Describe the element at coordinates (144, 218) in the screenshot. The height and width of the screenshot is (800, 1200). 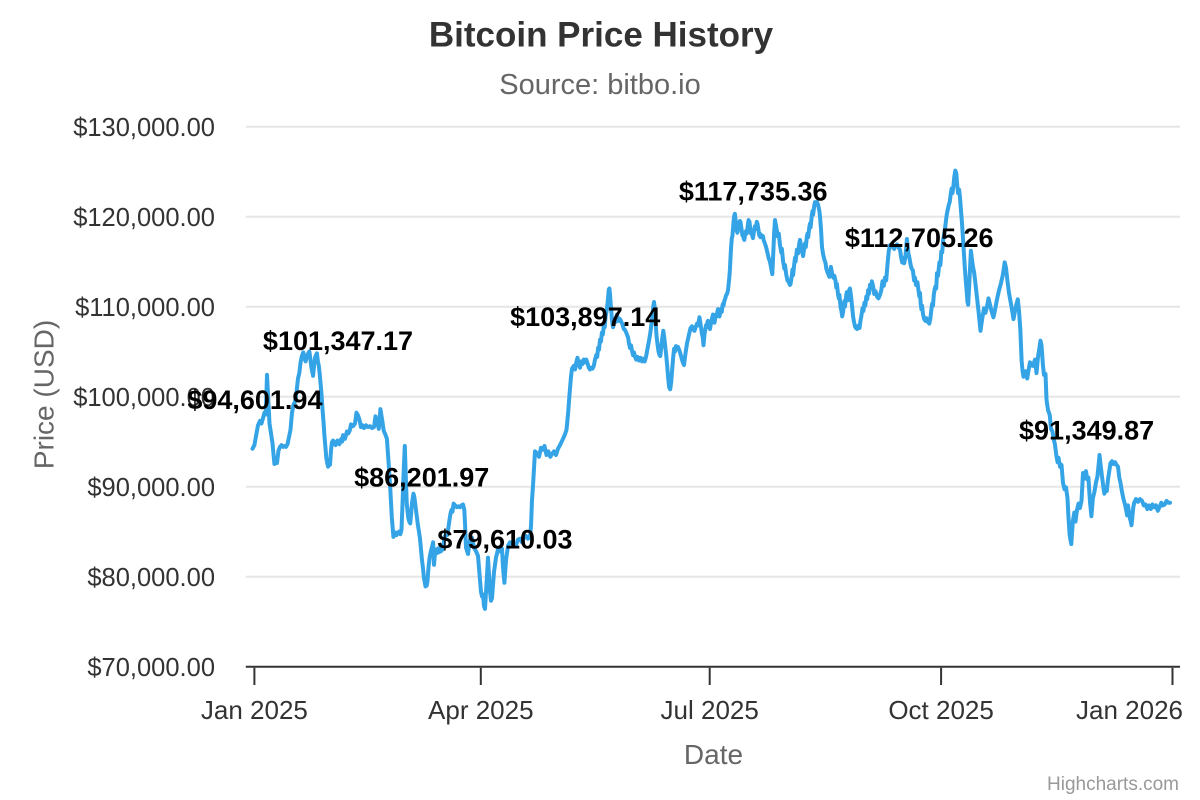
I see `svg-text: $120,000.00` at that location.